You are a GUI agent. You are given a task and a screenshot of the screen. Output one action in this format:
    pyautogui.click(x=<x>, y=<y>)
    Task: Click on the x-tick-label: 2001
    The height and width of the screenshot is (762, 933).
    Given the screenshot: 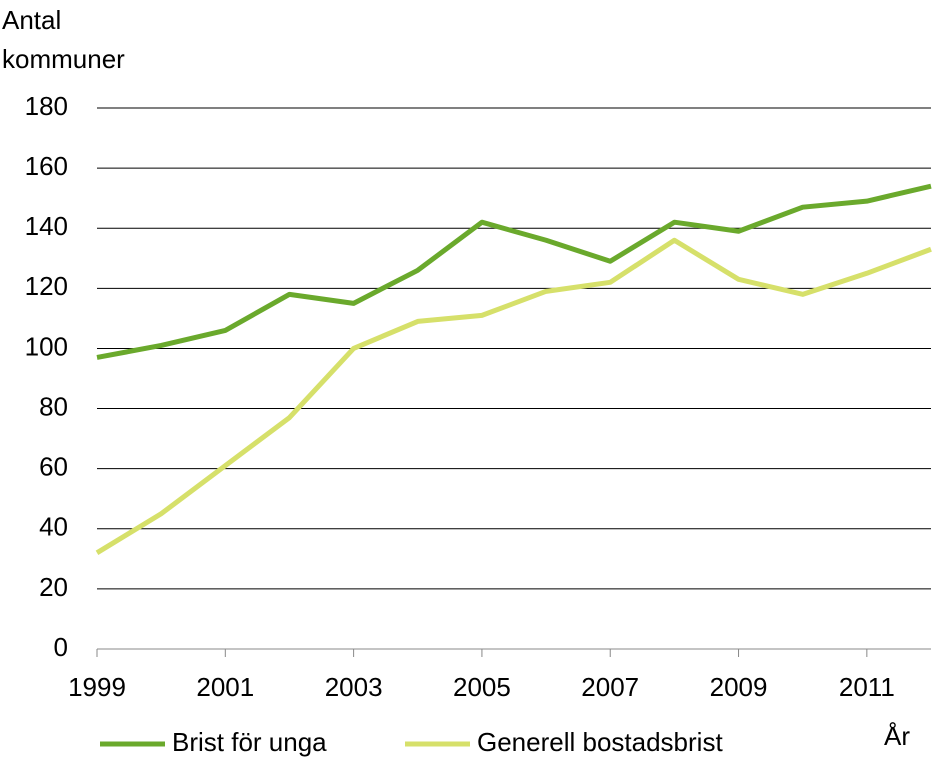 What is the action you would take?
    pyautogui.click(x=225, y=687)
    